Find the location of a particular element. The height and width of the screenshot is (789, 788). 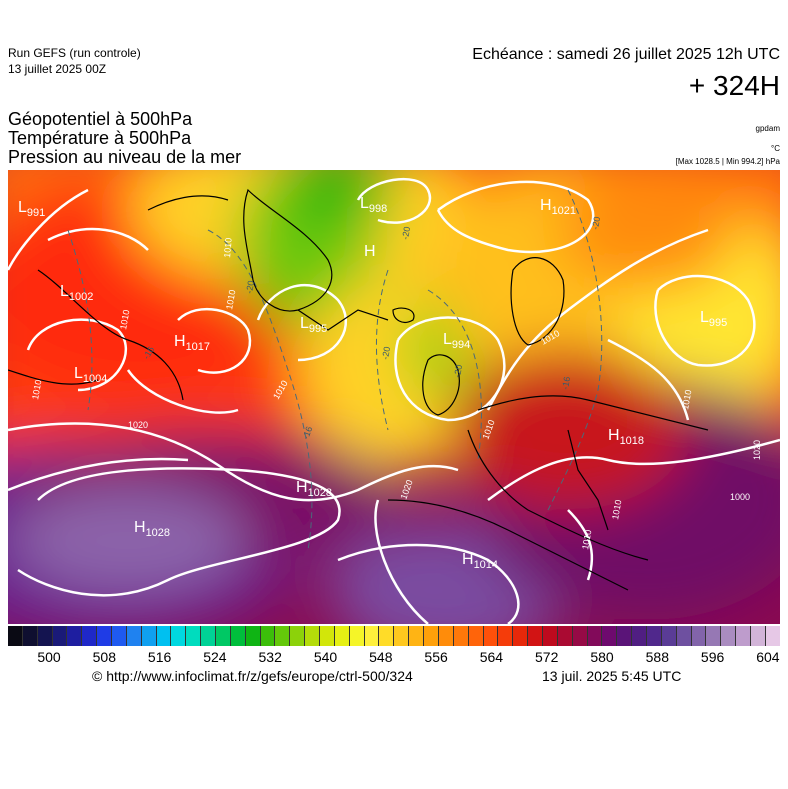

center-low-5: L994 is located at coordinates (456, 341).